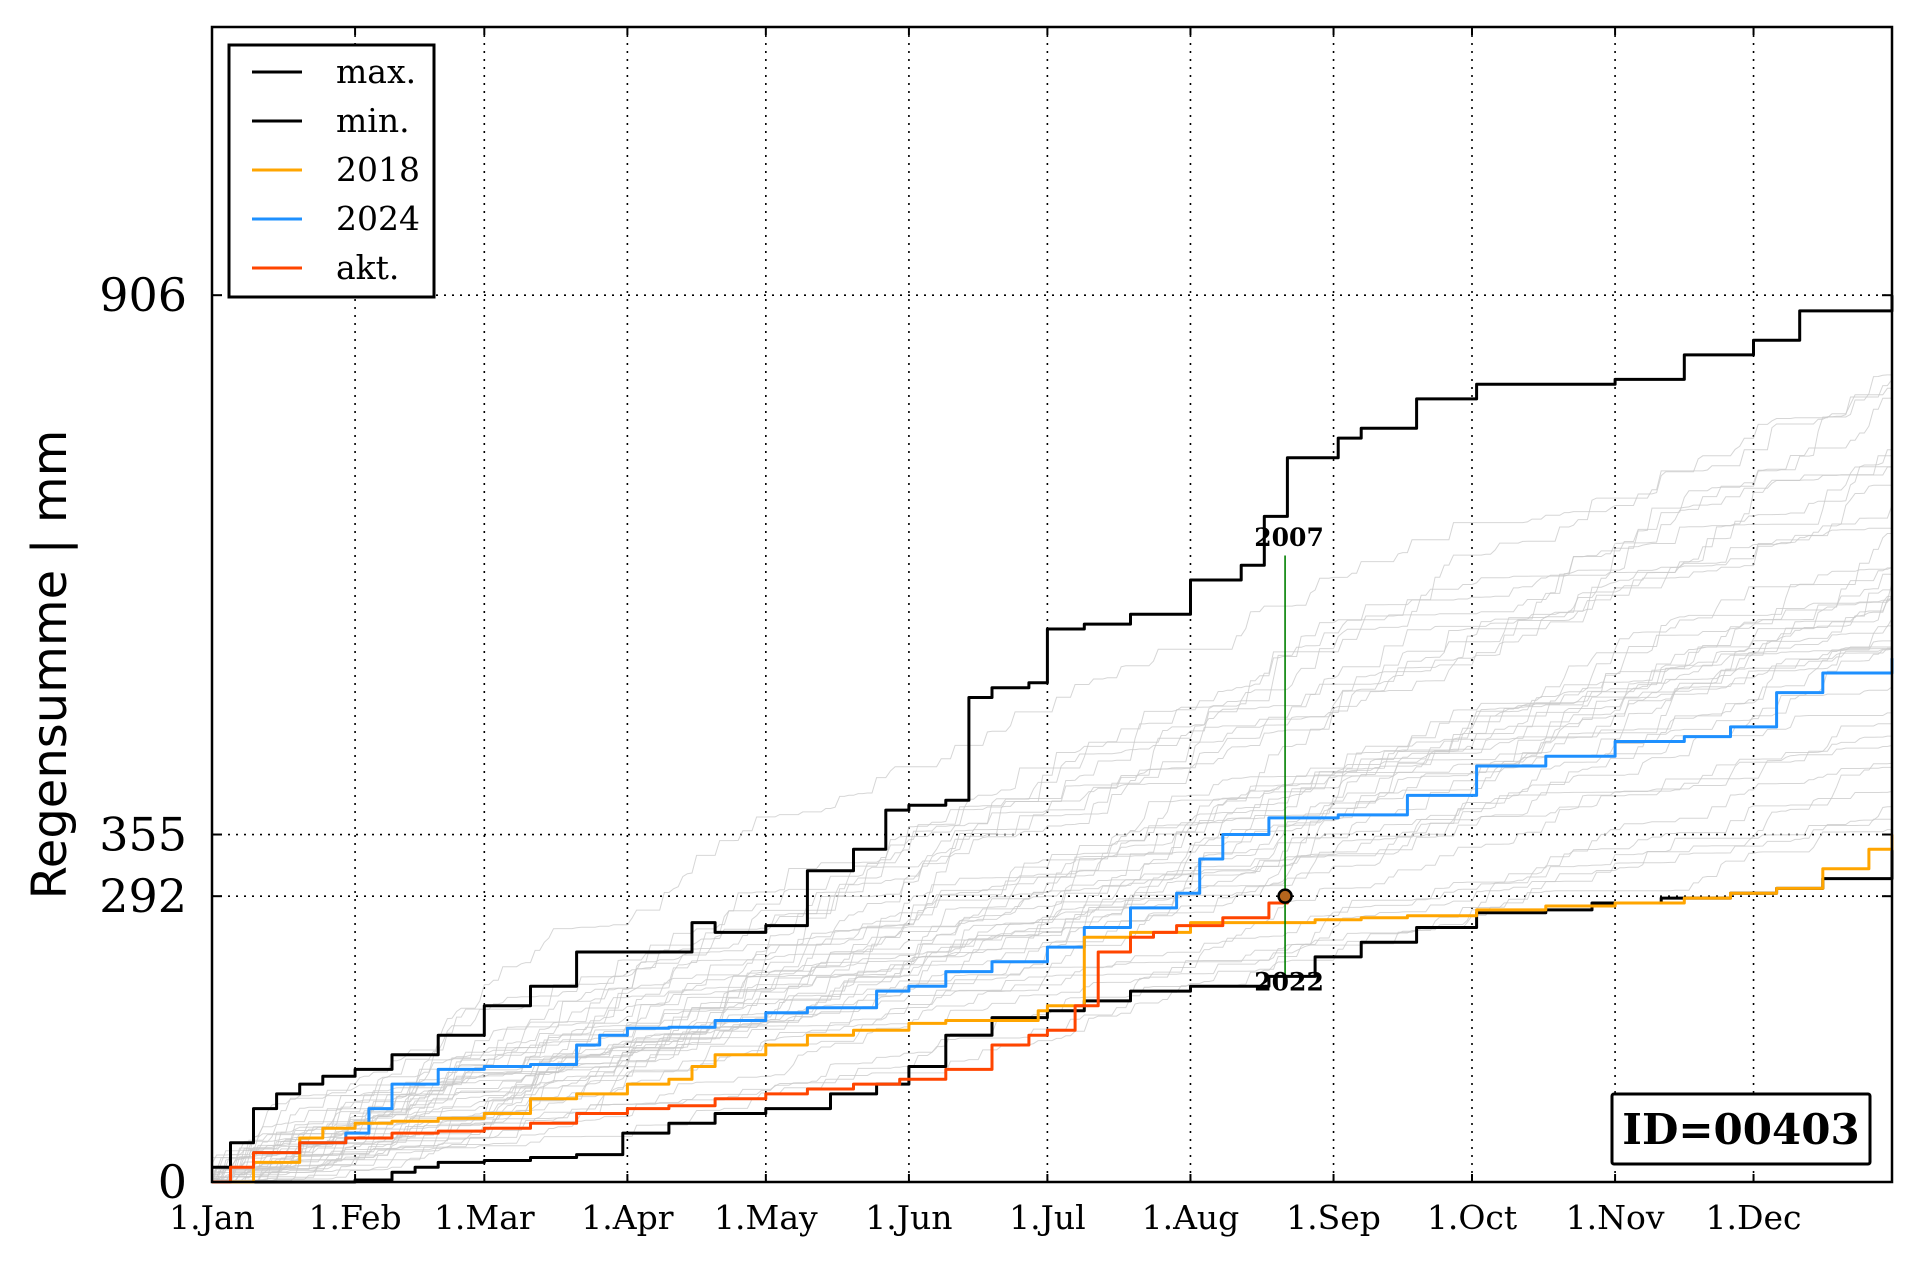  What do you see at coordinates (143, 295) in the screenshot?
I see `y-tick-label-3: 906` at bounding box center [143, 295].